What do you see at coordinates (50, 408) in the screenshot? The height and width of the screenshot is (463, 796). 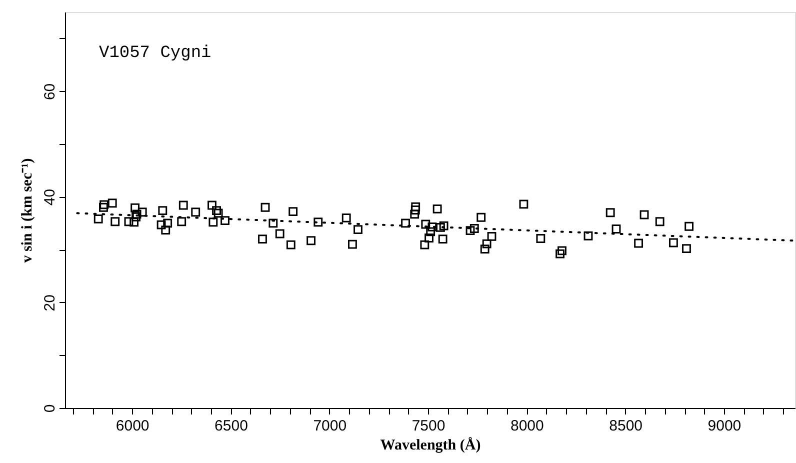 I see `y-tick-label: 0` at bounding box center [50, 408].